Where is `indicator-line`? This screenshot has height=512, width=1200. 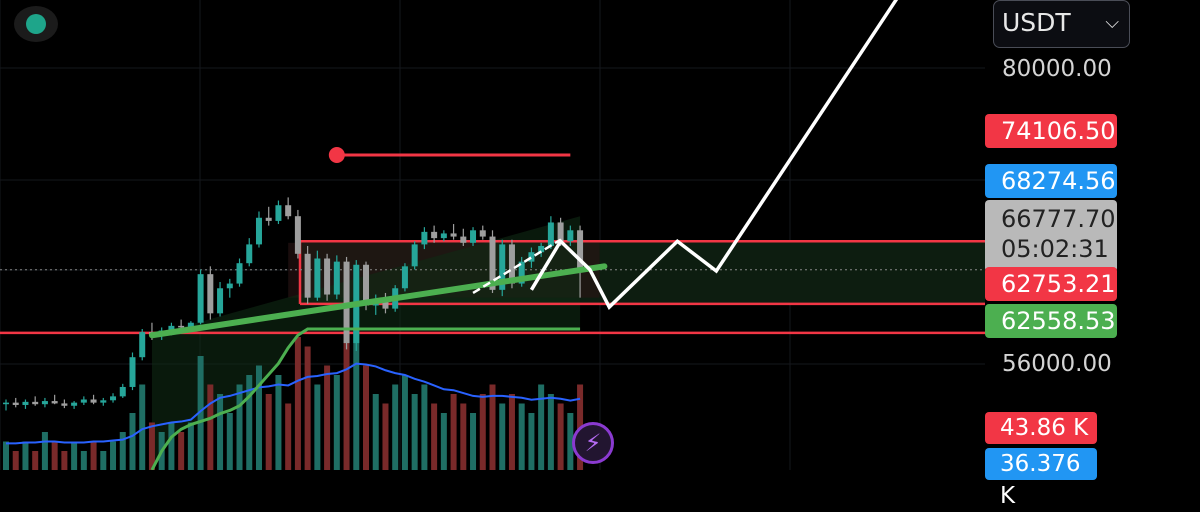 indicator-line is located at coordinates (365, 398).